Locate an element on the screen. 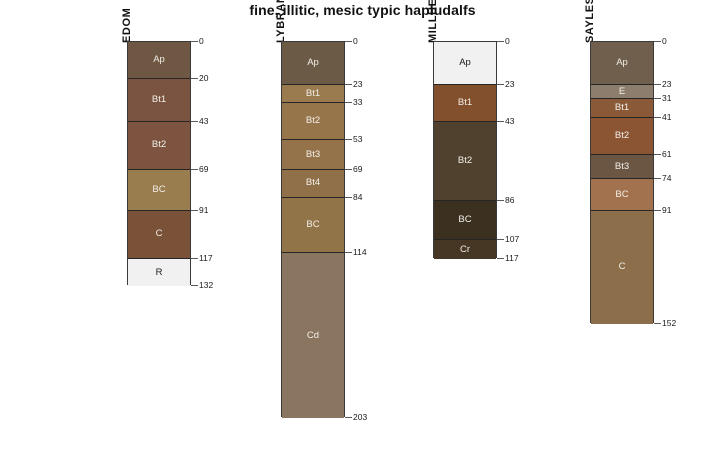 The width and height of the screenshot is (725, 450). tick-label: 152 is located at coordinates (669, 322).